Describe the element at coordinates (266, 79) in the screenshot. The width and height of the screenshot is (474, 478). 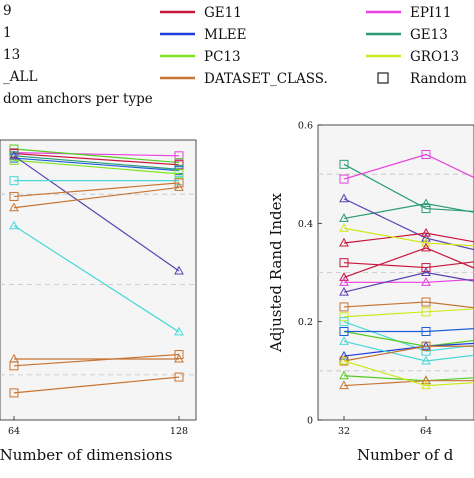
I see `legend-label-8: DATASET_CLASS.` at that location.